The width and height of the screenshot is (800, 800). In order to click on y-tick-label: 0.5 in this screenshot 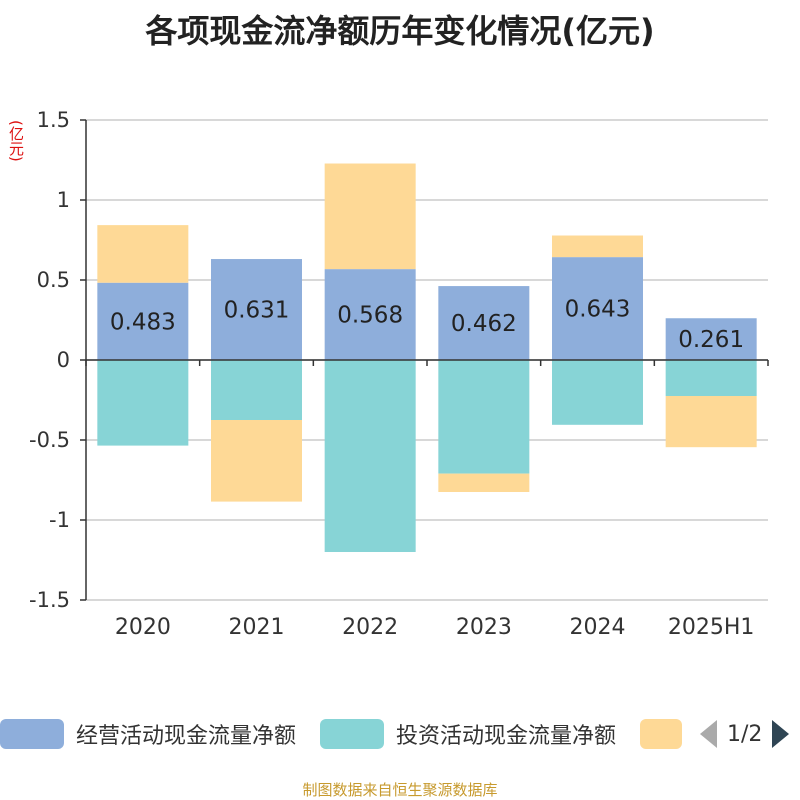, I will do `click(53, 280)`.